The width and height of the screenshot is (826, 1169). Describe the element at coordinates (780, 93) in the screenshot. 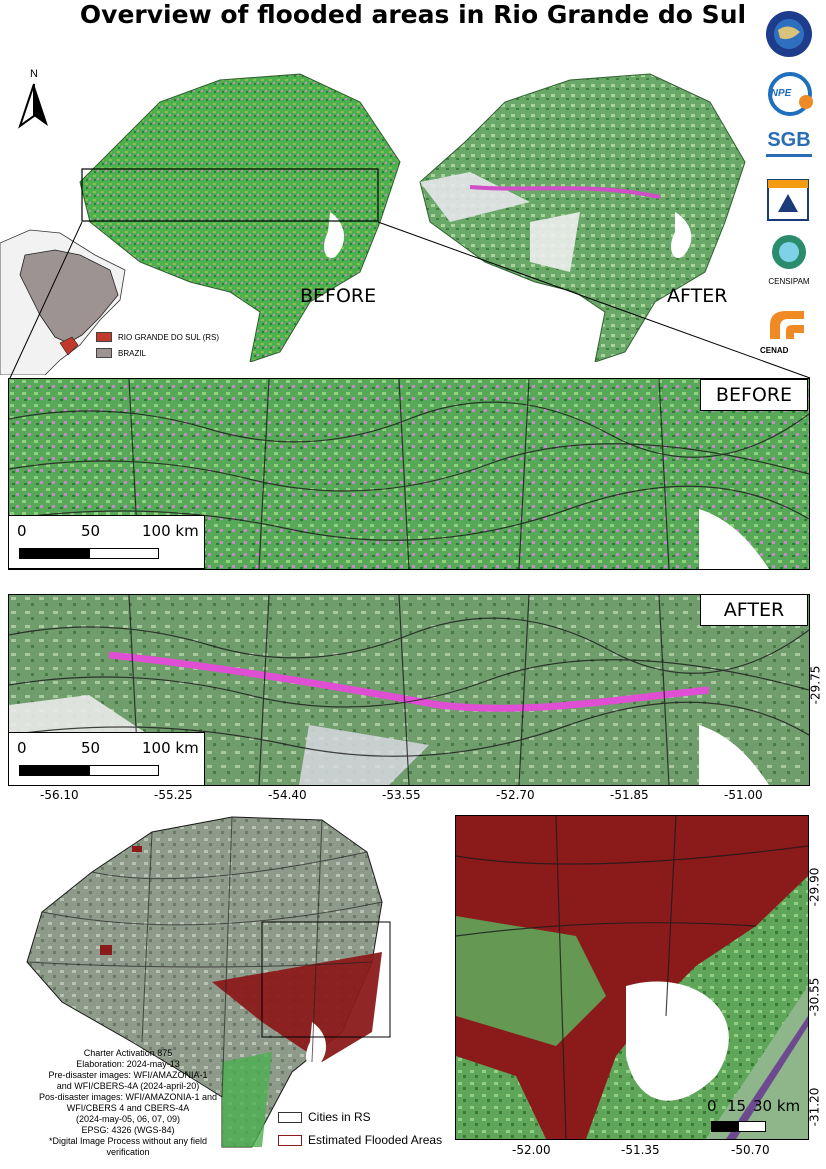

I see `inpe-text: INPE` at that location.